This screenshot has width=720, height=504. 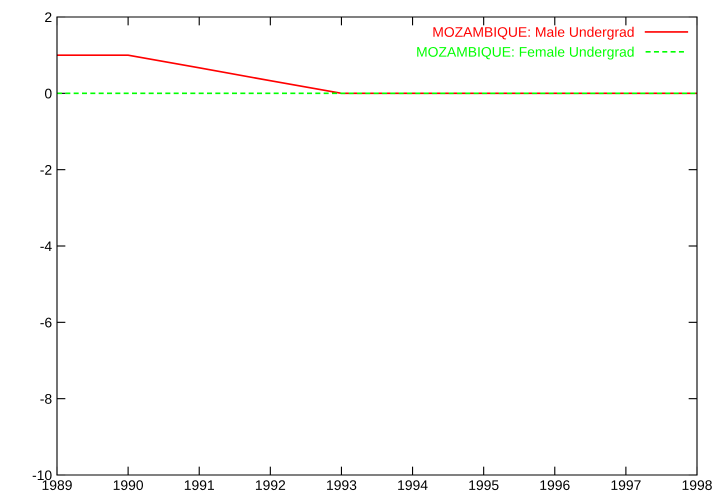 What do you see at coordinates (626, 485) in the screenshot?
I see `x-tick-label: 1997` at bounding box center [626, 485].